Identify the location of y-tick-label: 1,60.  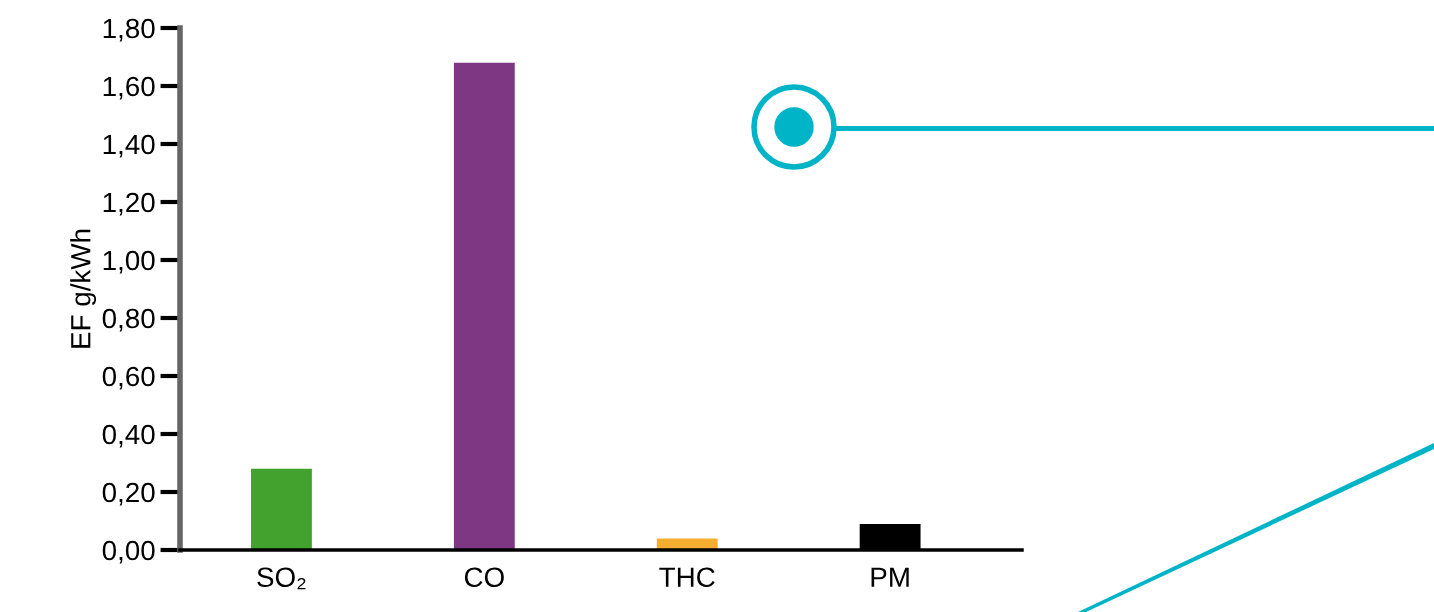
(129, 88).